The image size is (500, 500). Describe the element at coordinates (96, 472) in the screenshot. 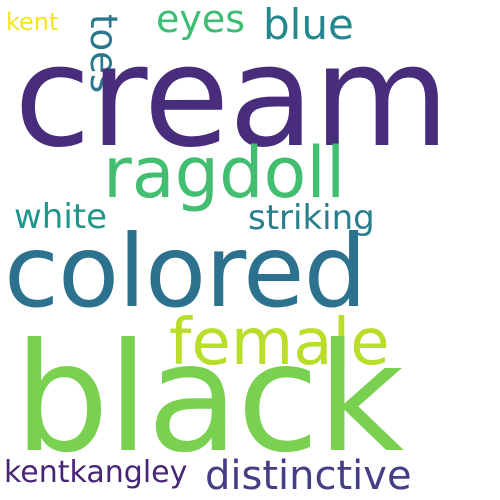

I see `word-kentkangley: kentkangley` at that location.